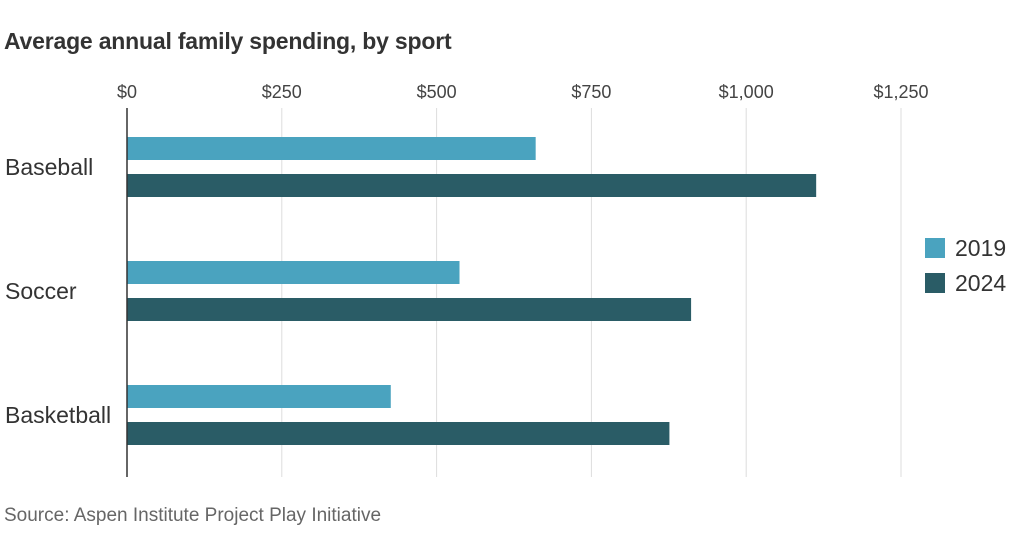  I want to click on category-label: Baseball, so click(49, 167).